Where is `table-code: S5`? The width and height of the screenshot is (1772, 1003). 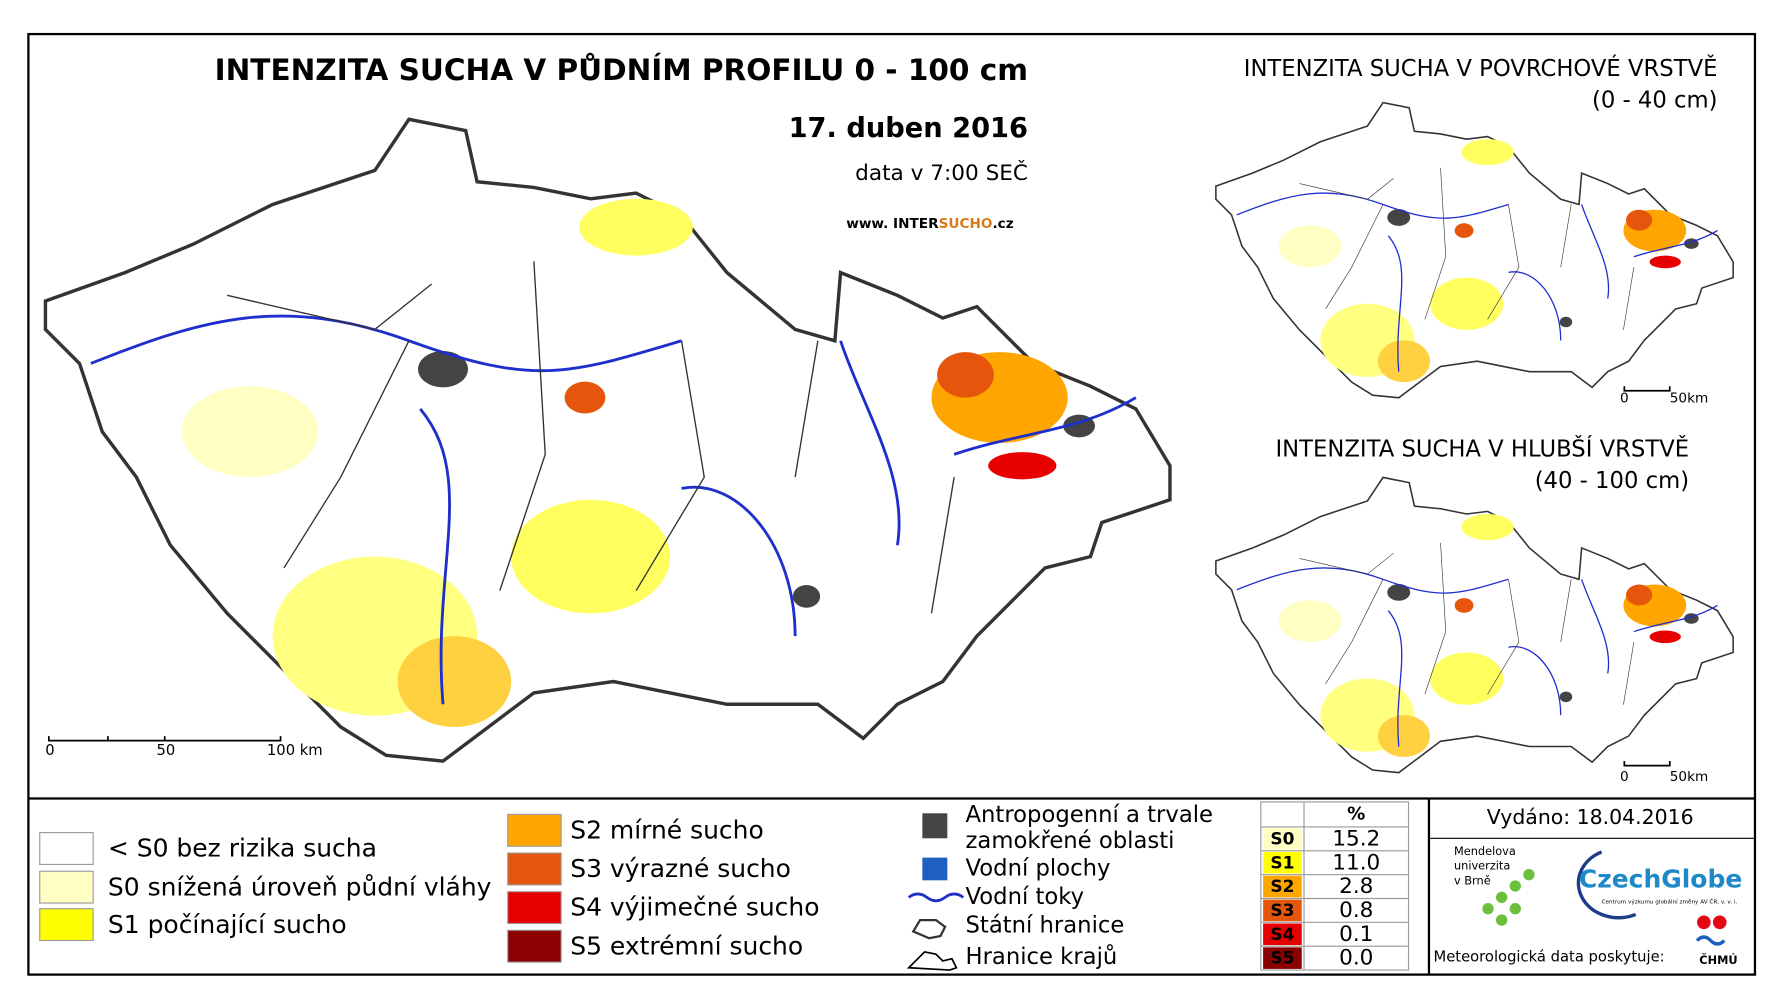
table-code: S5 is located at coordinates (1282, 959).